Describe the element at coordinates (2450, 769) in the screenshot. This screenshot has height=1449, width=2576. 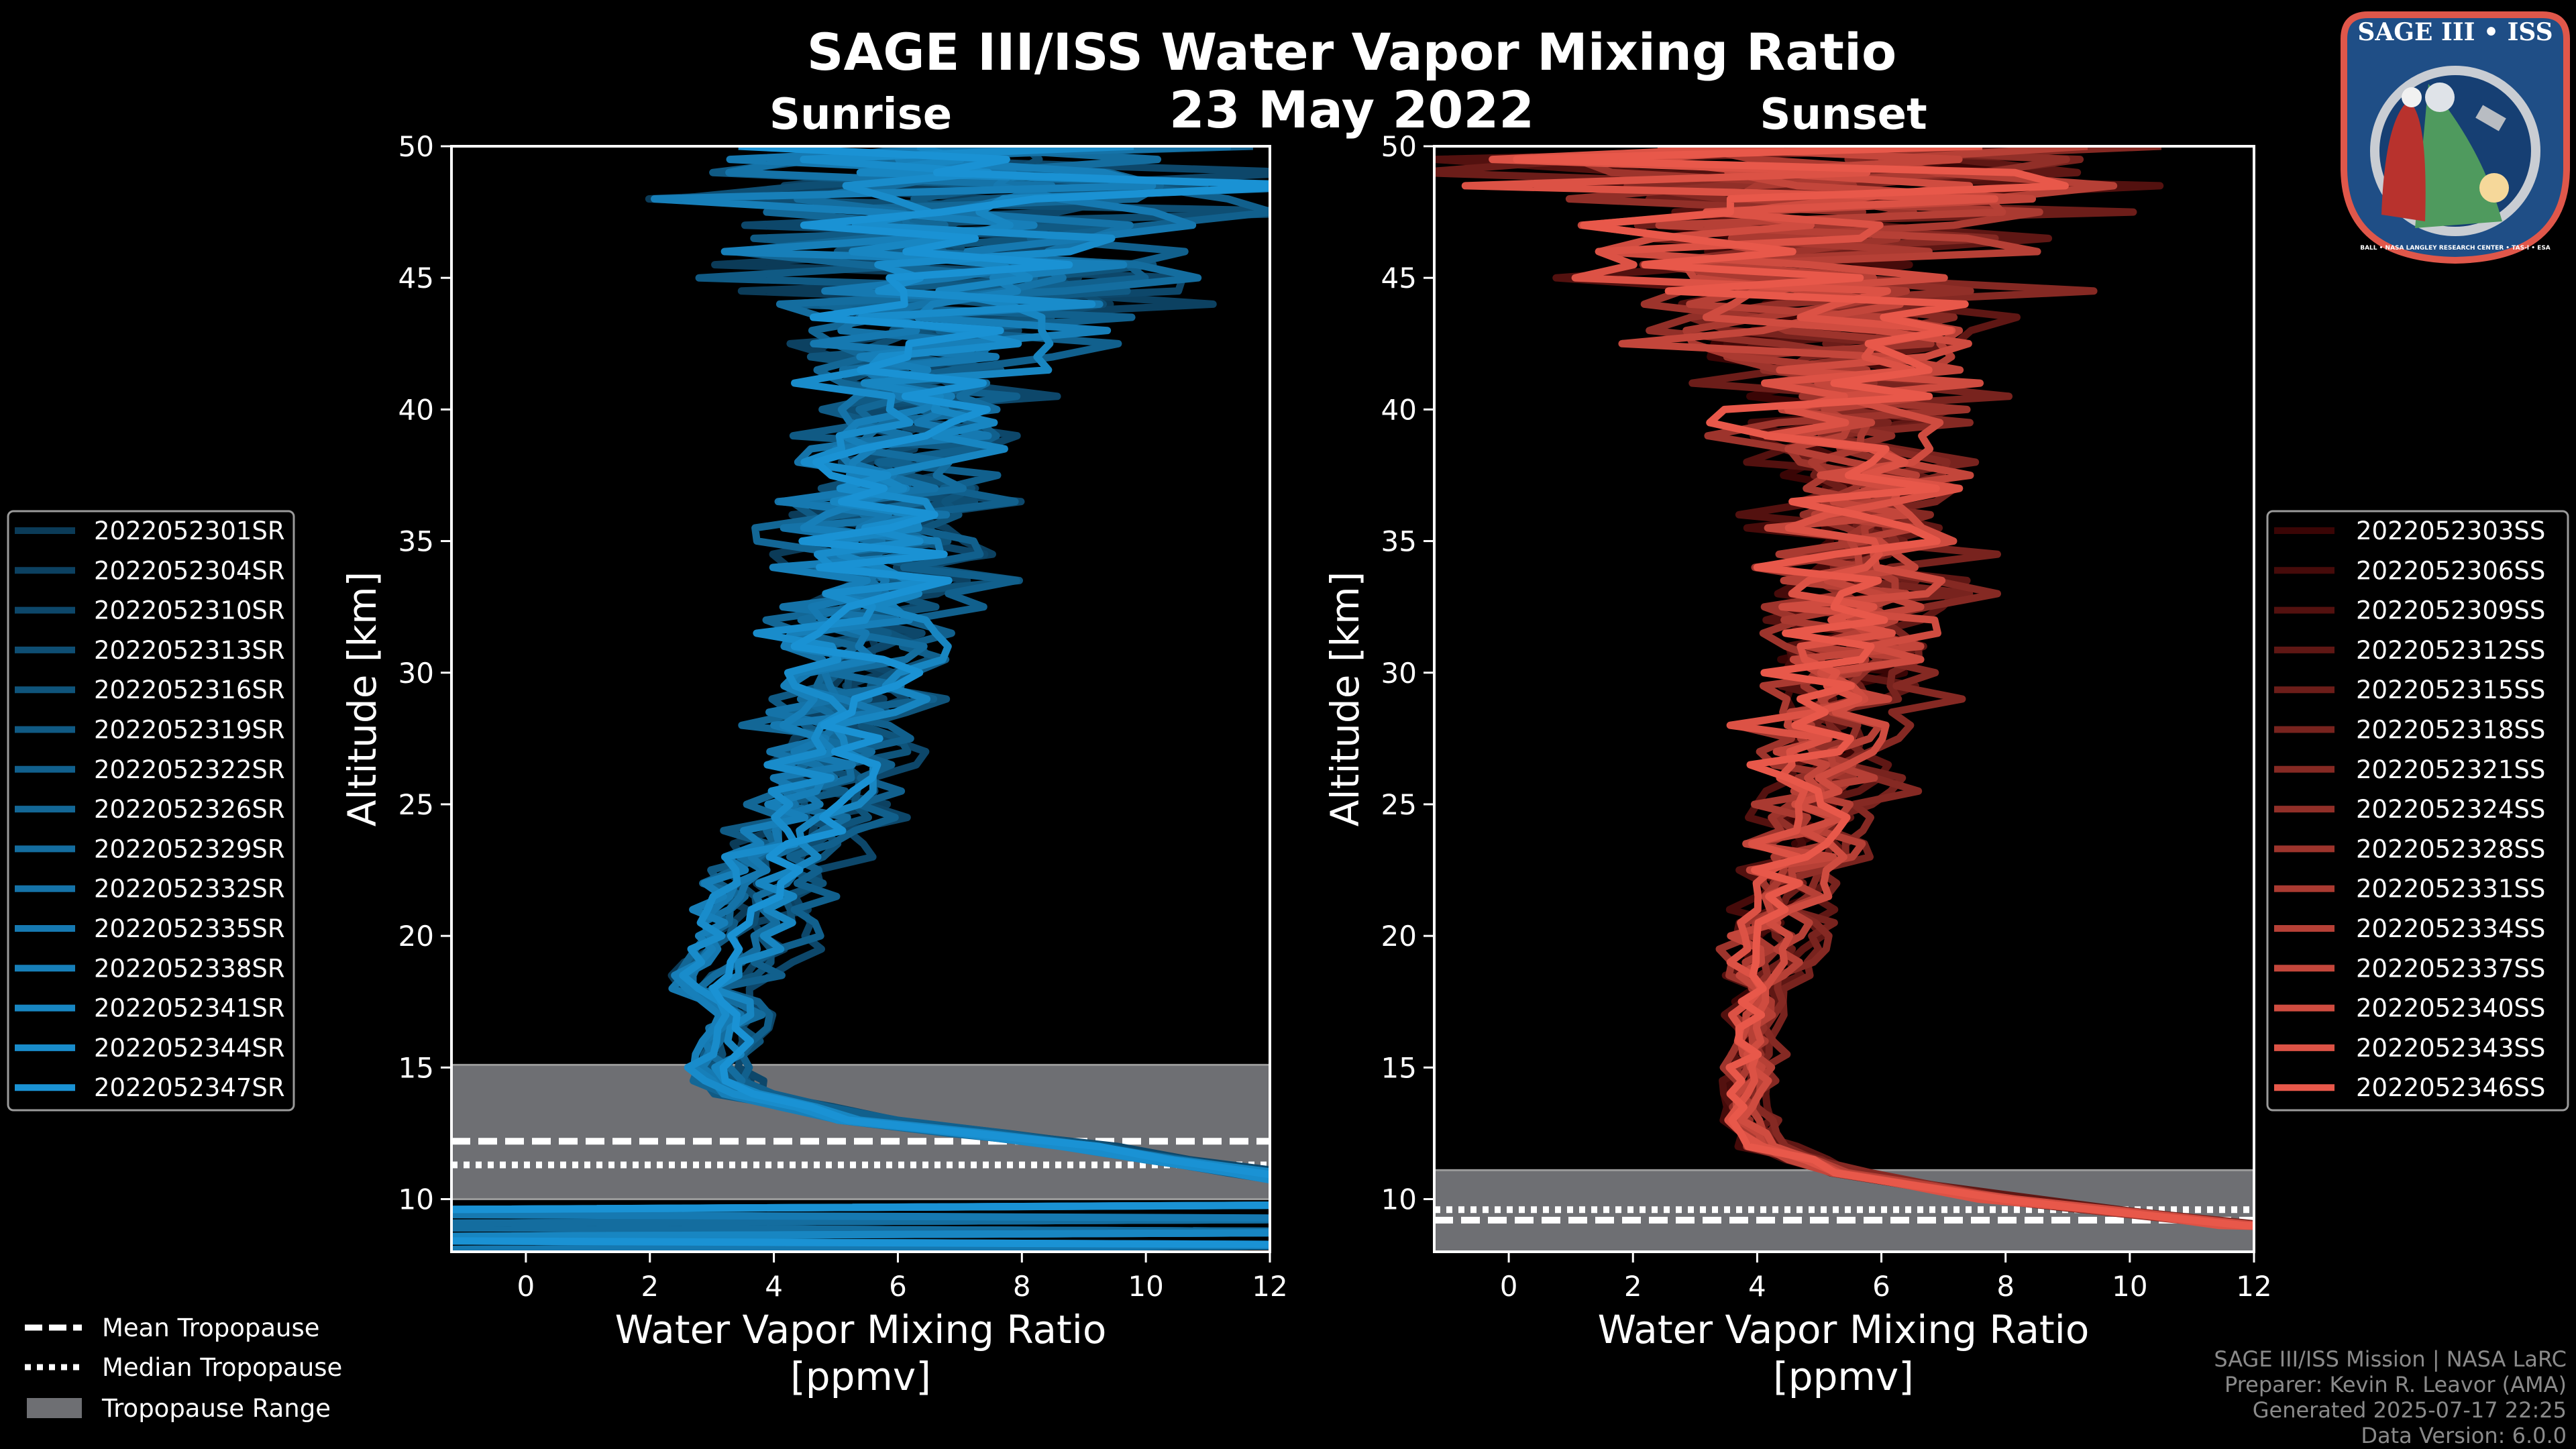
I see `legend-label: 2022052321SS` at that location.